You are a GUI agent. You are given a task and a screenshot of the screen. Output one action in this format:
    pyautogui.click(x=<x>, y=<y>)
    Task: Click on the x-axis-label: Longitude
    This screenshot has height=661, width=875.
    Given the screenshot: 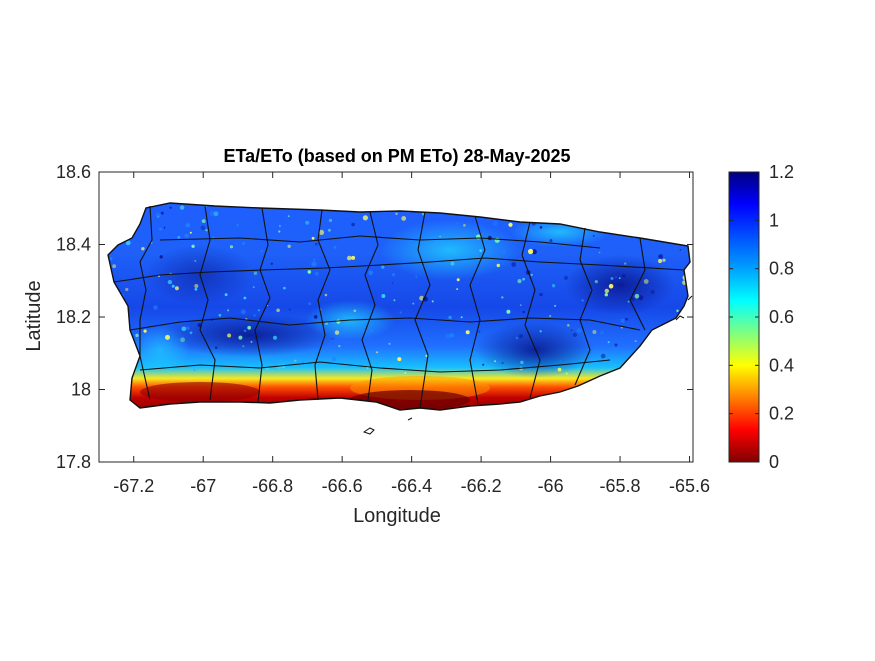 What is the action you would take?
    pyautogui.click(x=397, y=516)
    